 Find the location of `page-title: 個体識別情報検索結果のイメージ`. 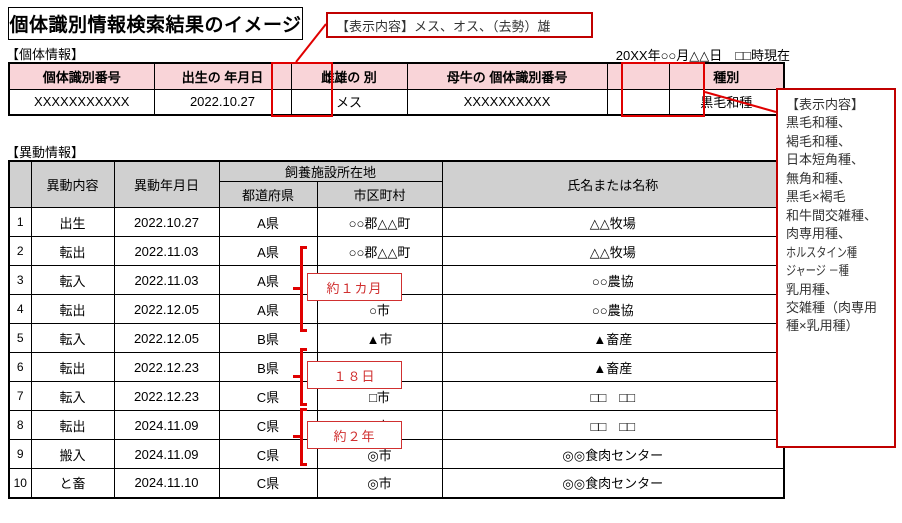

page-title: 個体識別情報検索結果のイメージ is located at coordinates (155, 23).